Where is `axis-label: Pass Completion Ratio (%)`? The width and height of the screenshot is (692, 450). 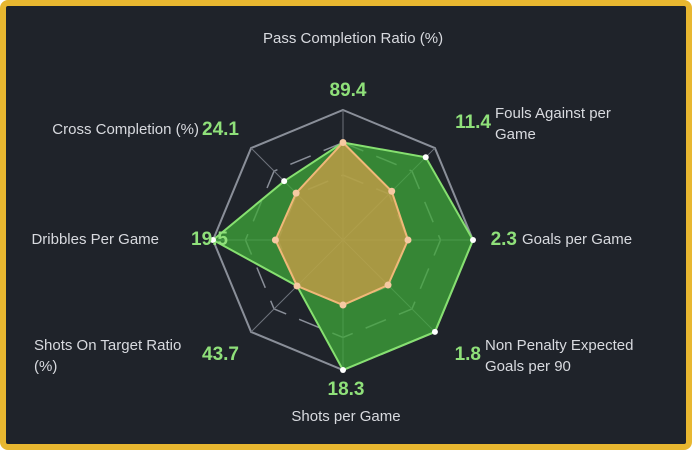
axis-label: Pass Completion Ratio (%) is located at coordinates (353, 38).